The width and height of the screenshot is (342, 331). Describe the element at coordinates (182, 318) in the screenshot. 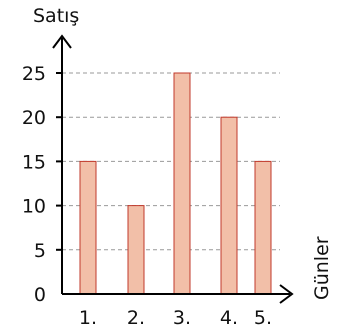

I see `x-tick-label: 3.` at that location.